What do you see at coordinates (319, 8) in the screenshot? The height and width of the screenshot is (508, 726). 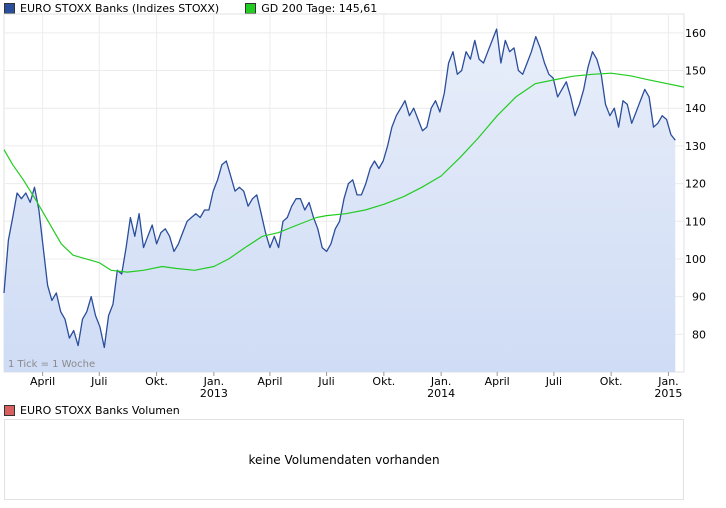 I see `legend-label-ma: GD 200 Tage: 145,61` at bounding box center [319, 8].